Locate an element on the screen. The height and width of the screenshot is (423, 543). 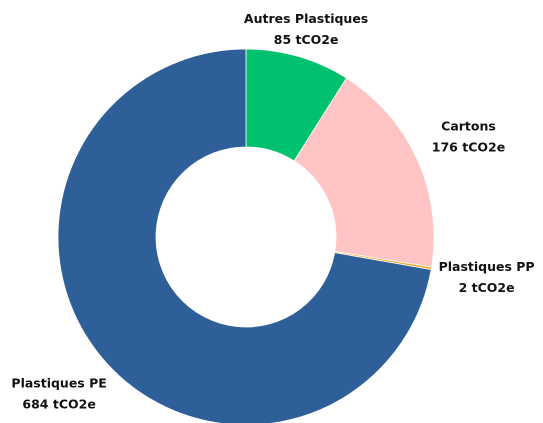
slice-label: Plastiques PE is located at coordinates (58, 382).